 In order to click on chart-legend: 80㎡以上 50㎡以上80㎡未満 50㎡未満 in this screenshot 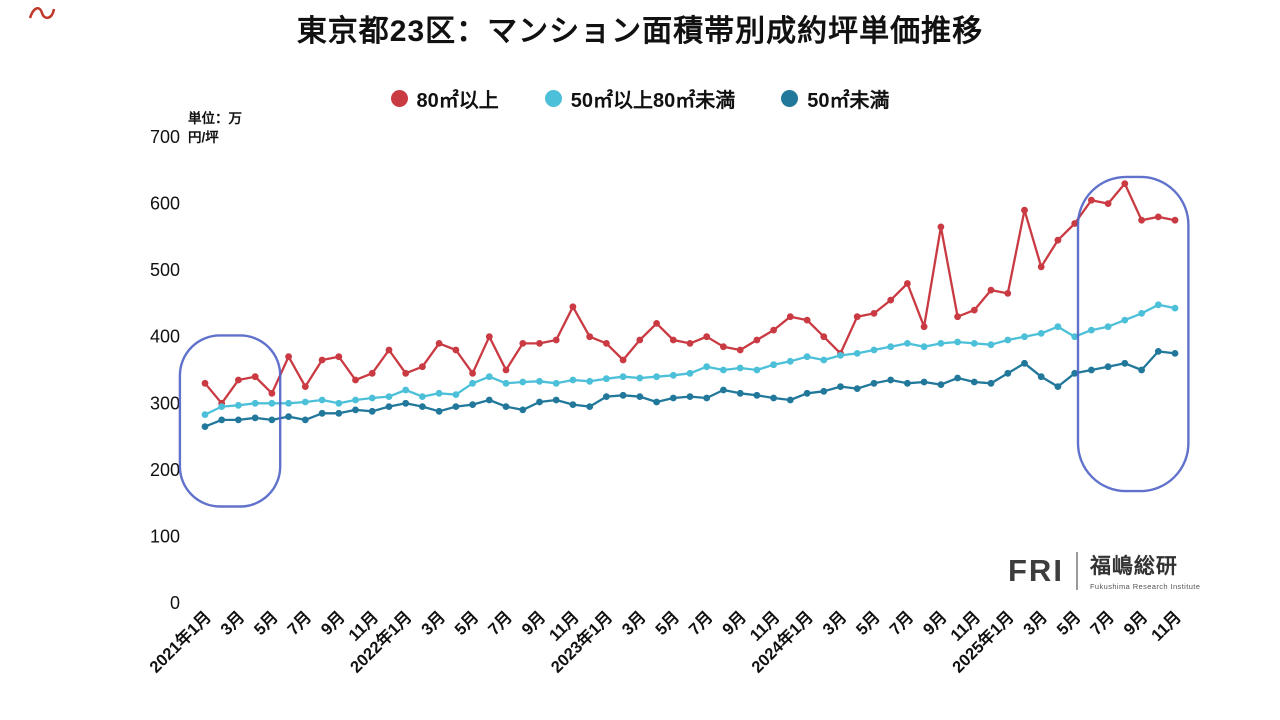, I will do `click(640, 98)`.